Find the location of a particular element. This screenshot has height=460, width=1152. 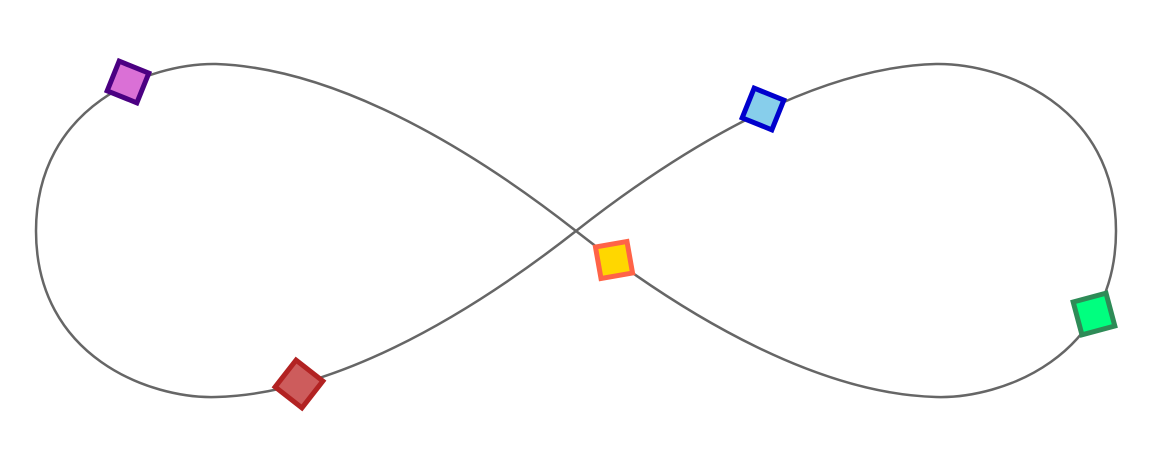

marker-green is located at coordinates (1094, 314).